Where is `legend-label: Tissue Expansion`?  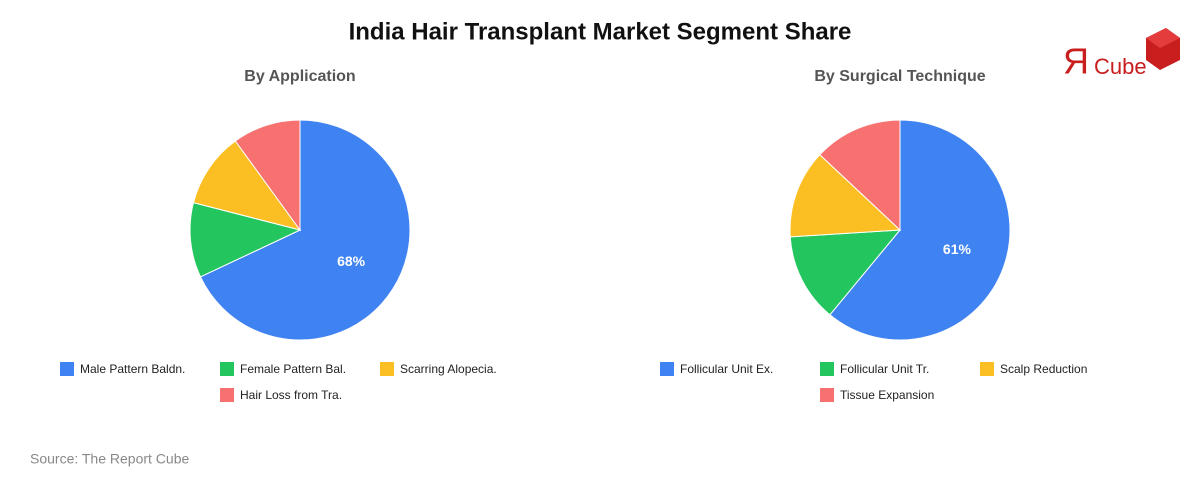
legend-label: Tissue Expansion is located at coordinates (887, 395).